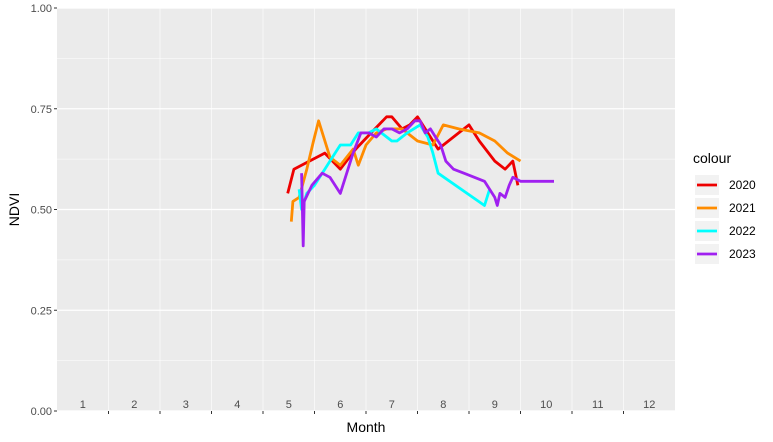 The width and height of the screenshot is (773, 442). I want to click on x-axis-title: Month, so click(366, 427).